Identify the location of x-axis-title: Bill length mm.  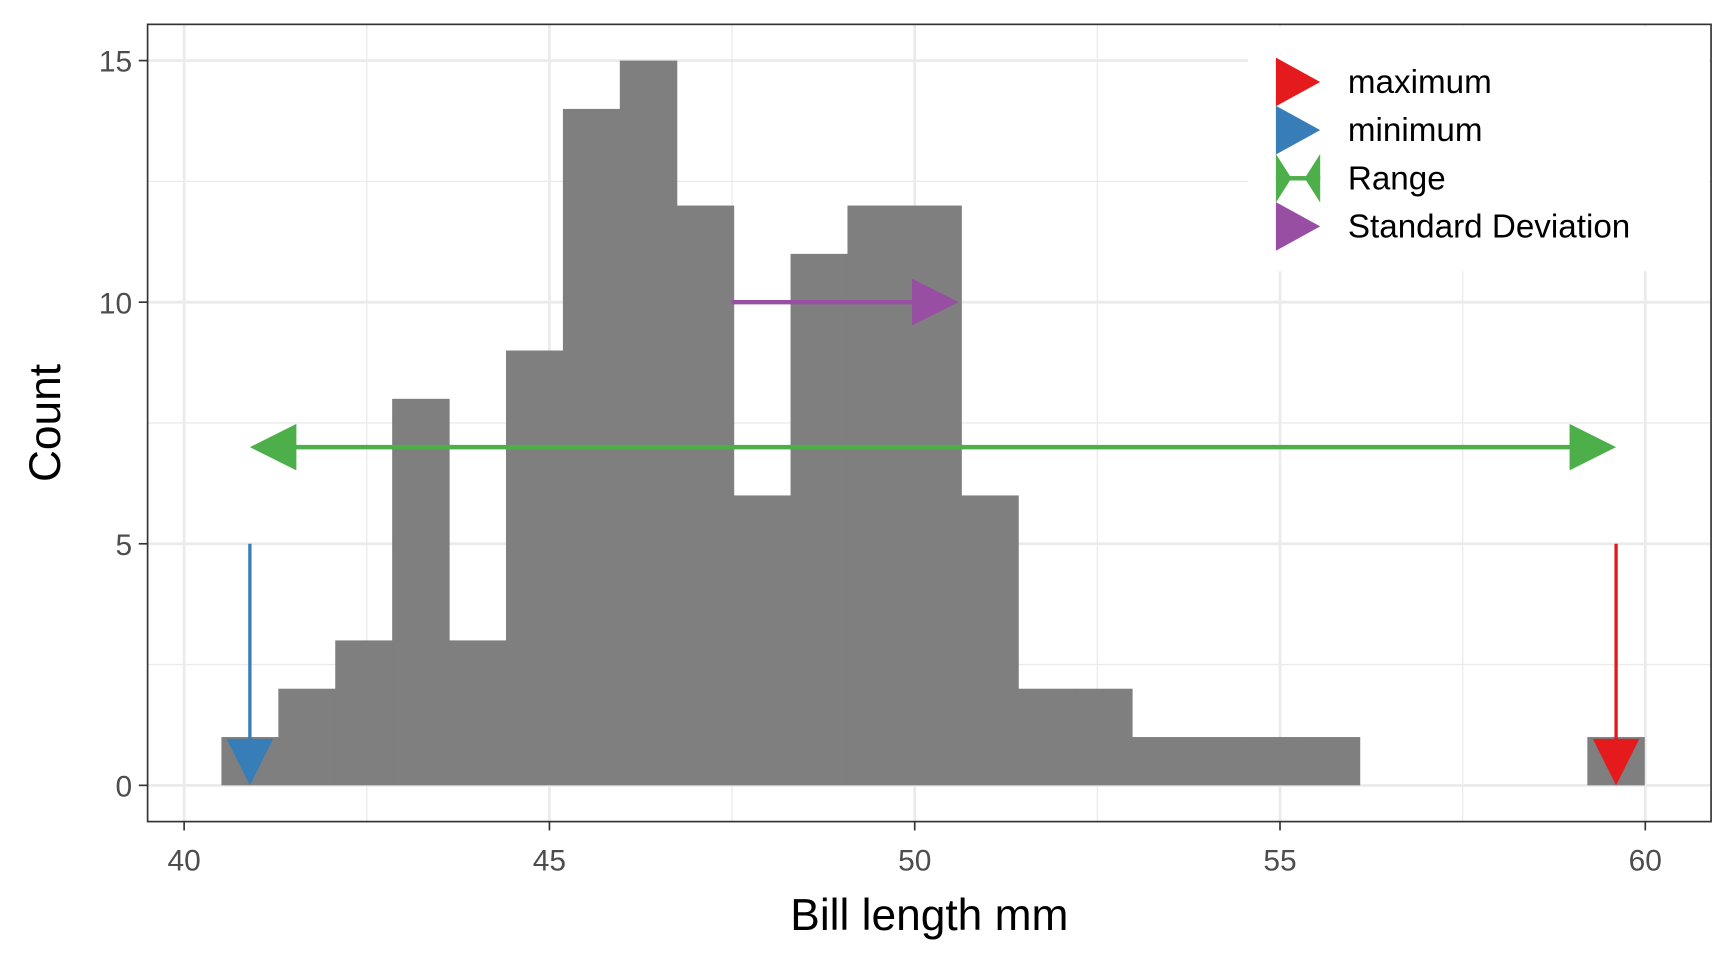
(929, 915).